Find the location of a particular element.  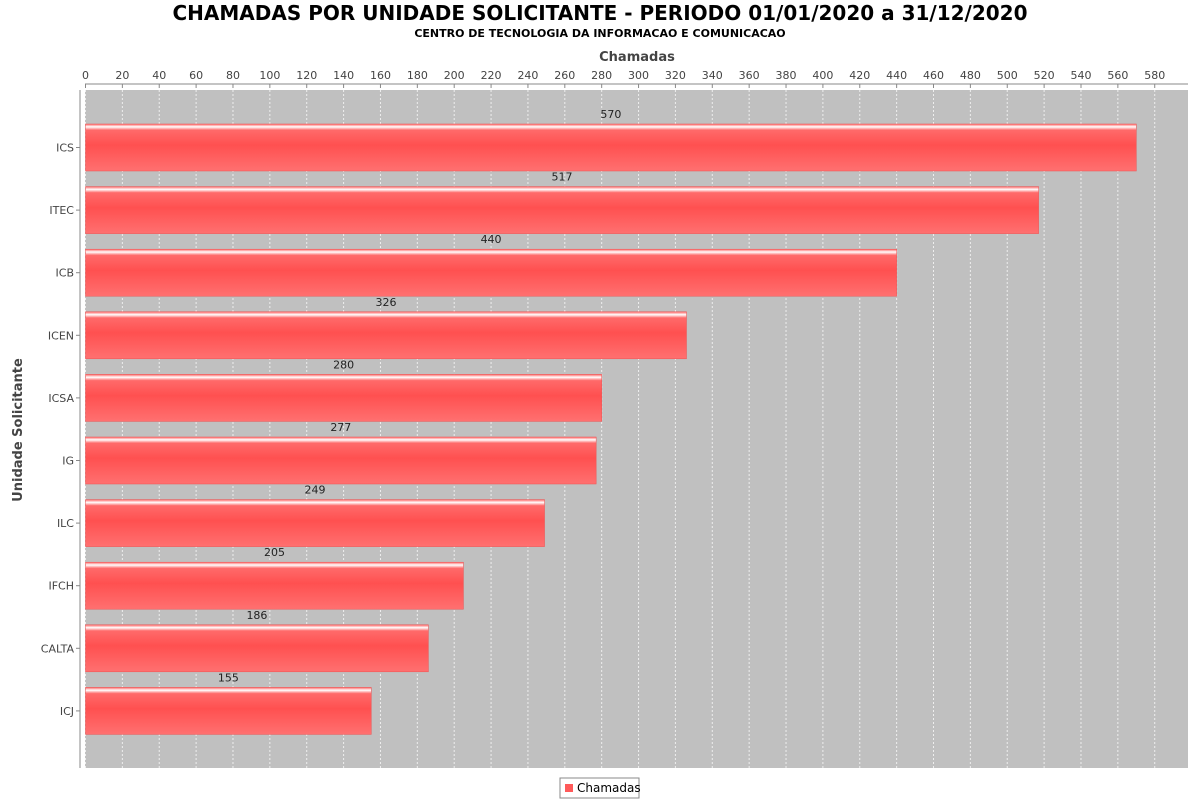

x-tick-label: 300 is located at coordinates (638, 75).